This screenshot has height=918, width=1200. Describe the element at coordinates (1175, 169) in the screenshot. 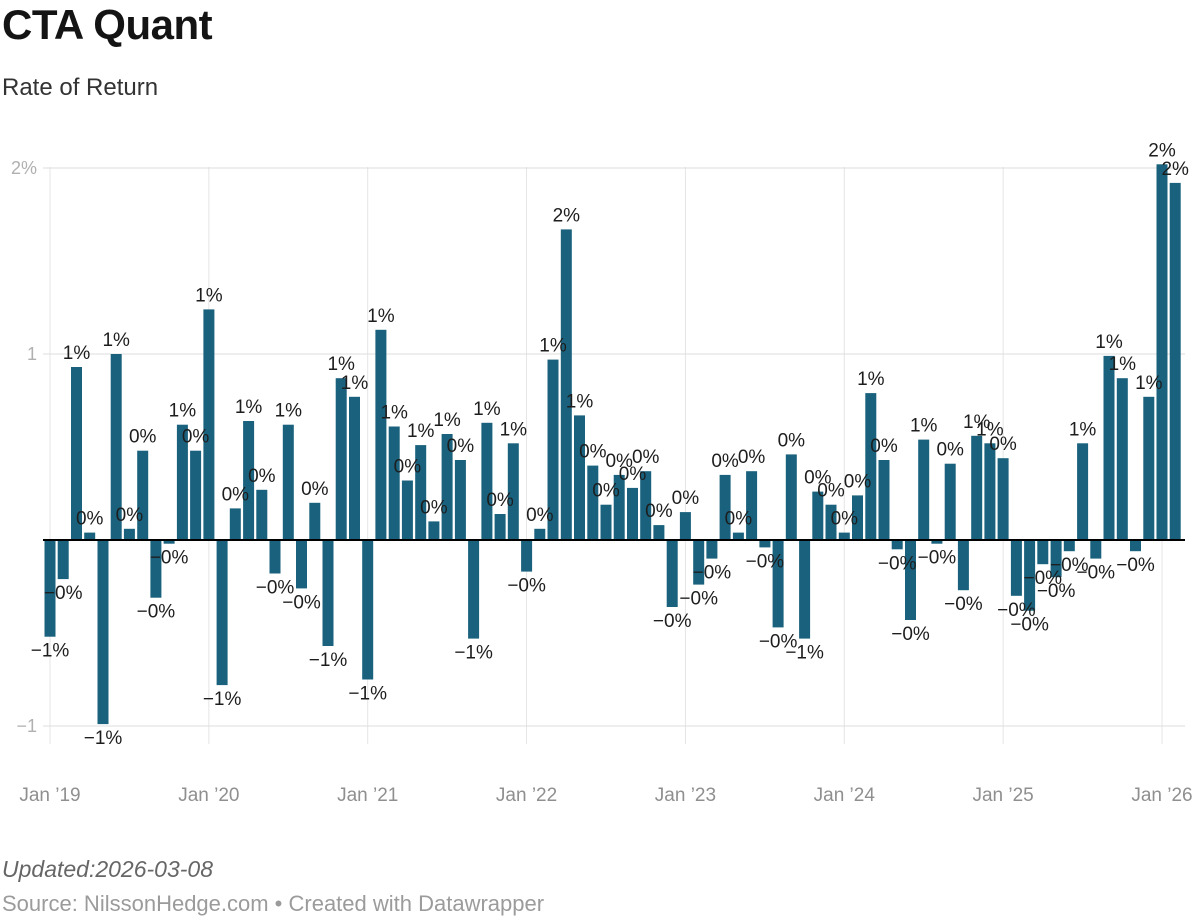

I see `bar-value-label: 2%` at that location.